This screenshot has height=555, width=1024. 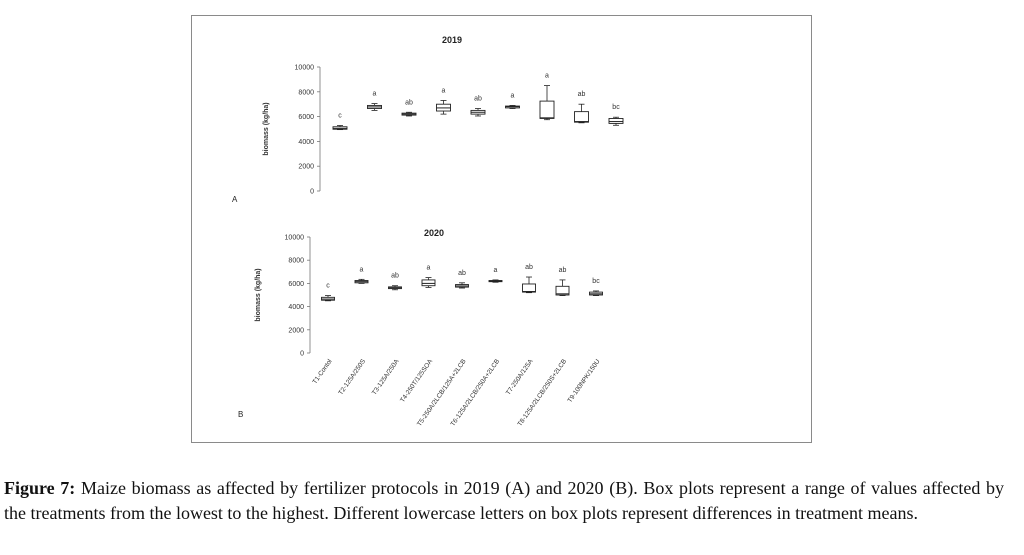 I want to click on box-plot-7: a, so click(x=547, y=97).